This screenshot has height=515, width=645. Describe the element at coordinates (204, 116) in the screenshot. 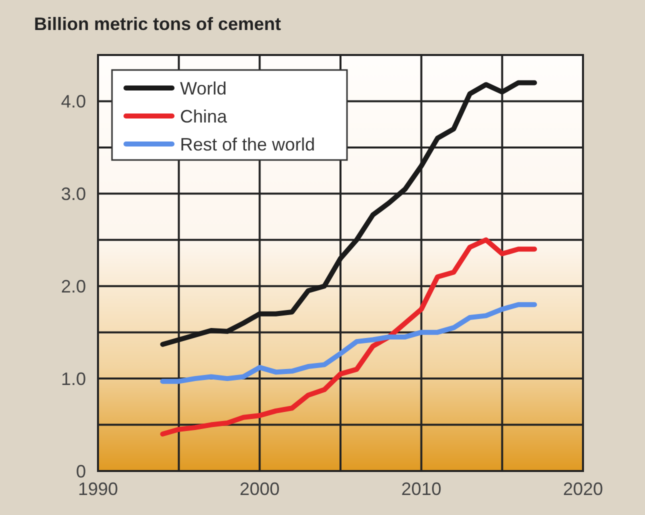

I see `legend-label: China` at that location.